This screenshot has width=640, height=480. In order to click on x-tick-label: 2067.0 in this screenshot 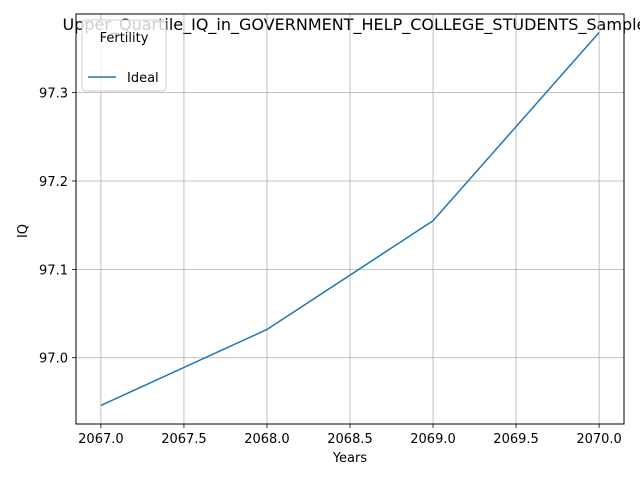, I will do `click(101, 439)`.